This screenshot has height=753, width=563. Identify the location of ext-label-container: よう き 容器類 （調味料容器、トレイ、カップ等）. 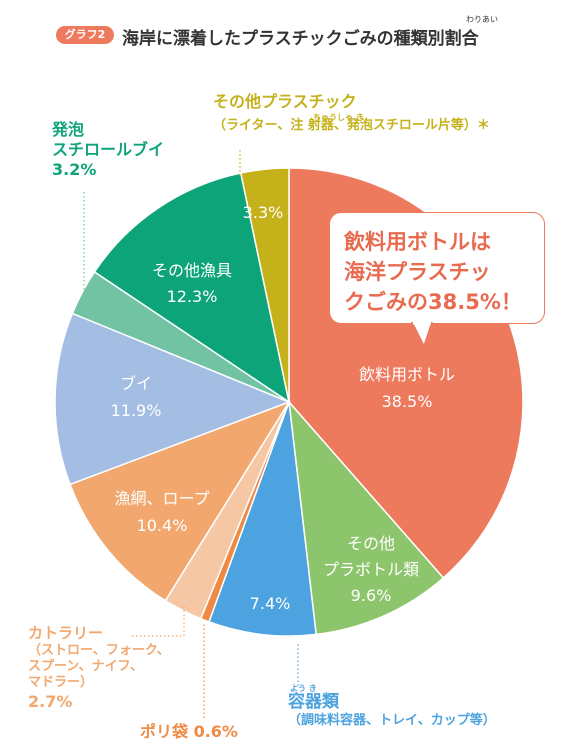
(392, 707).